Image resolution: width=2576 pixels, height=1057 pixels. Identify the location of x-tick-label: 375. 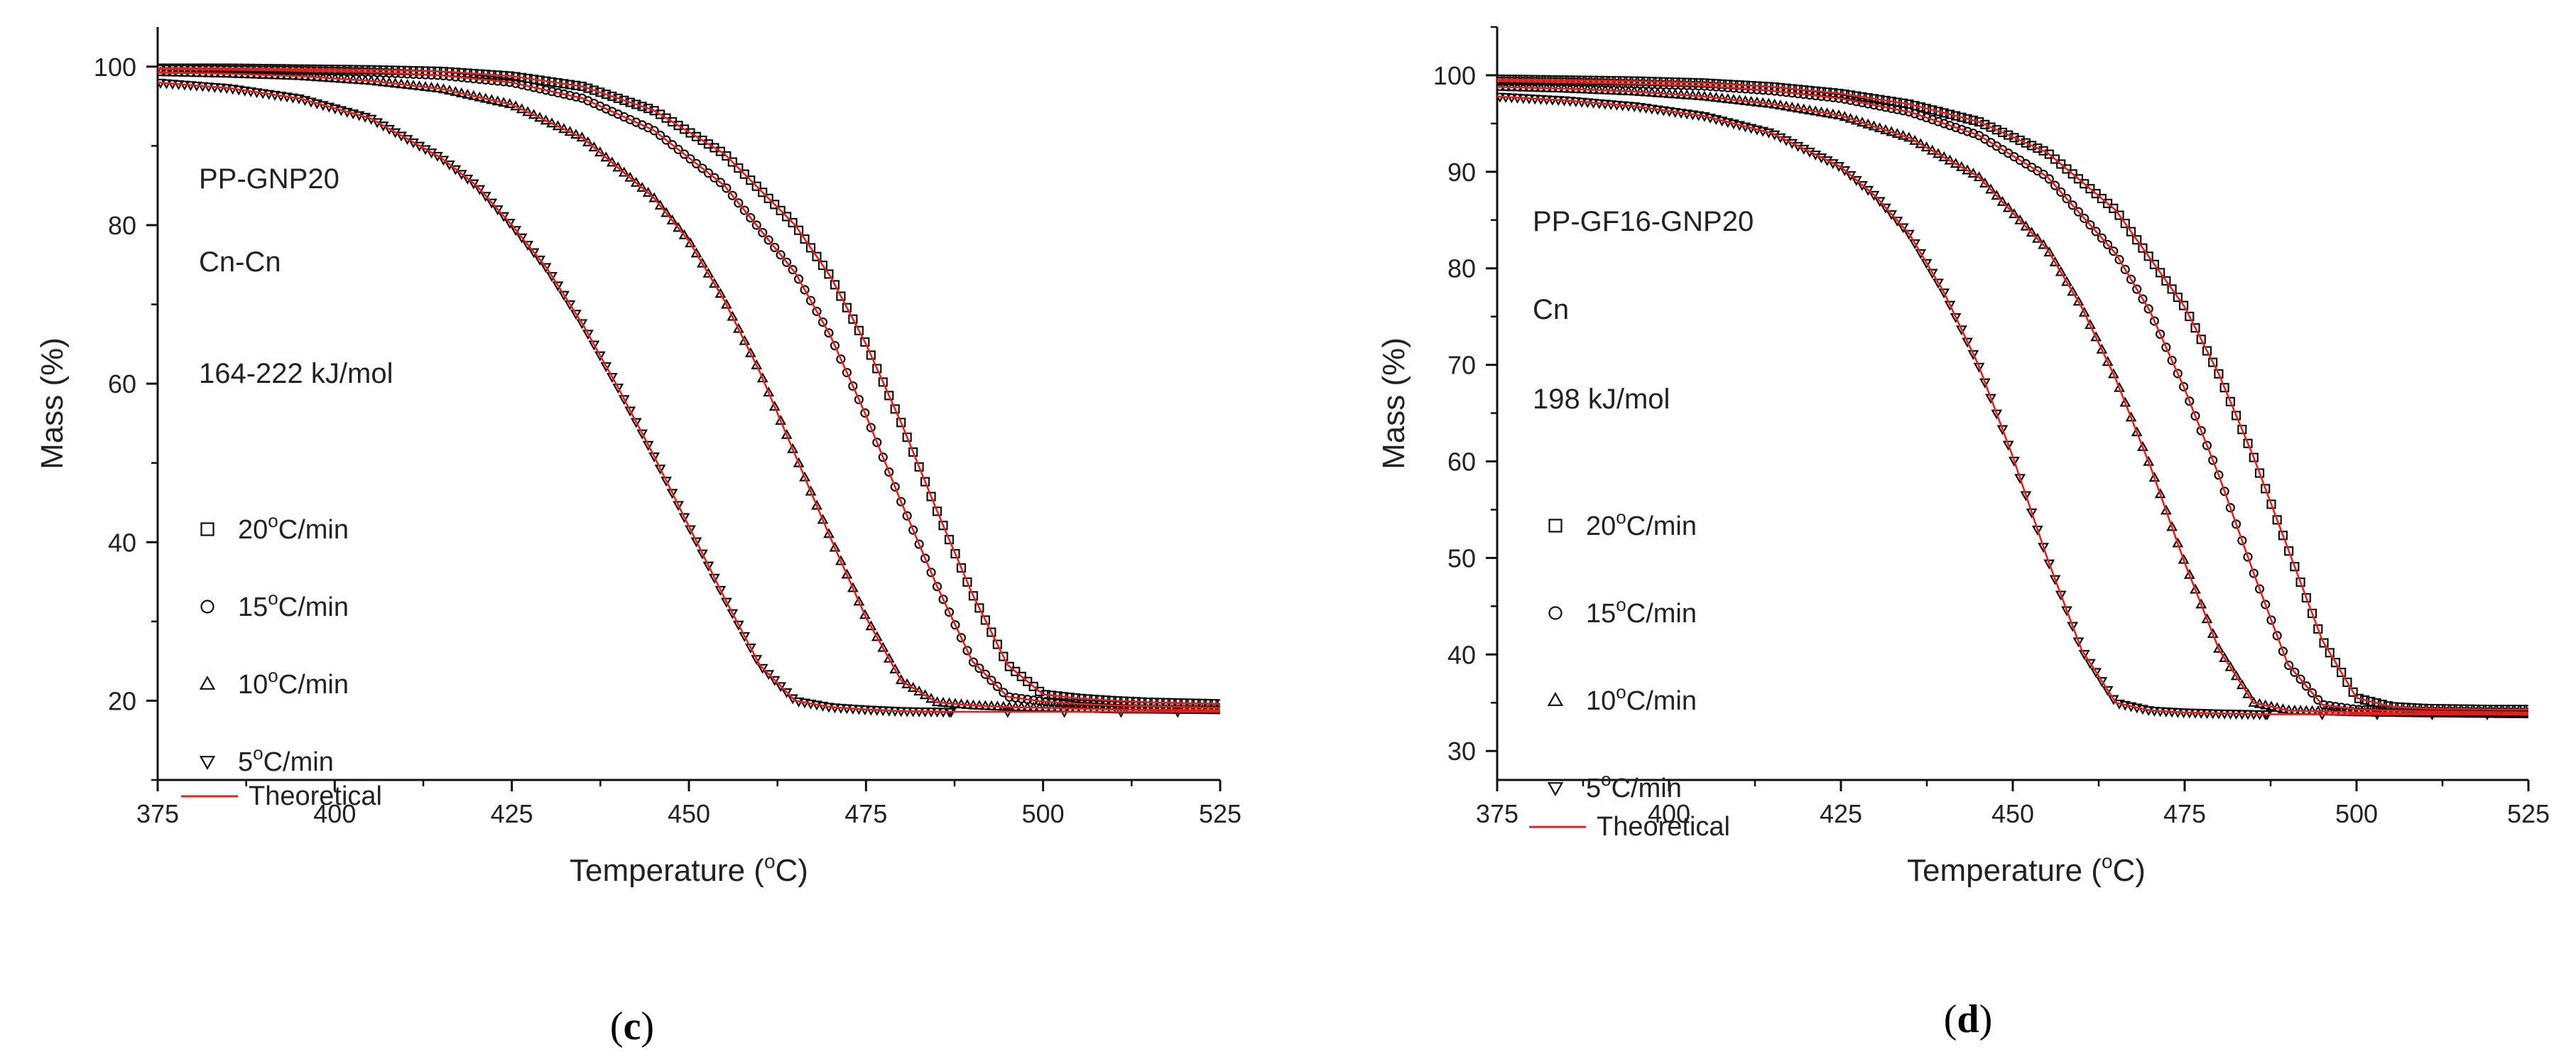
(1497, 813).